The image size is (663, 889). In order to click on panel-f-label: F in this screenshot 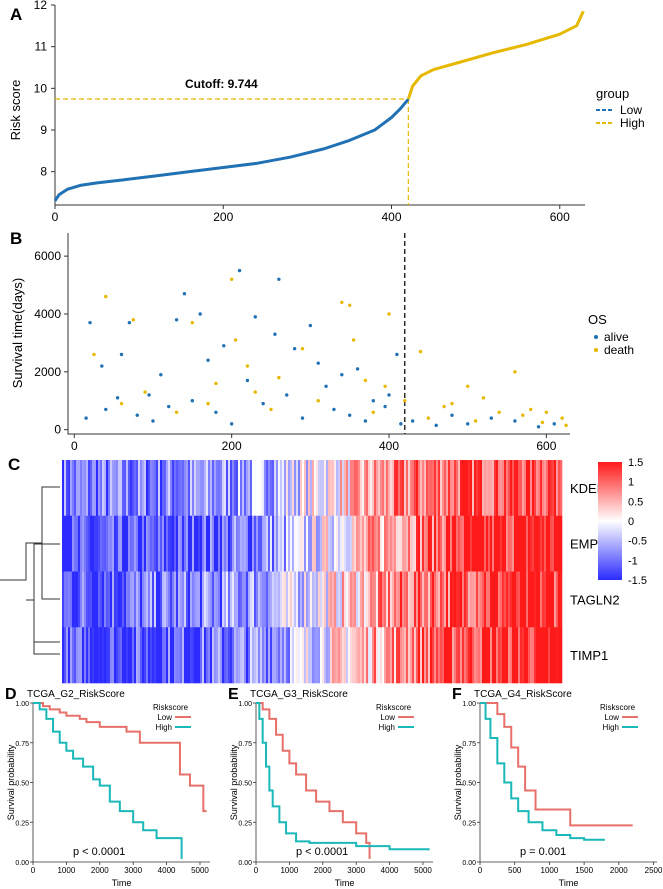, I will do `click(457, 694)`.